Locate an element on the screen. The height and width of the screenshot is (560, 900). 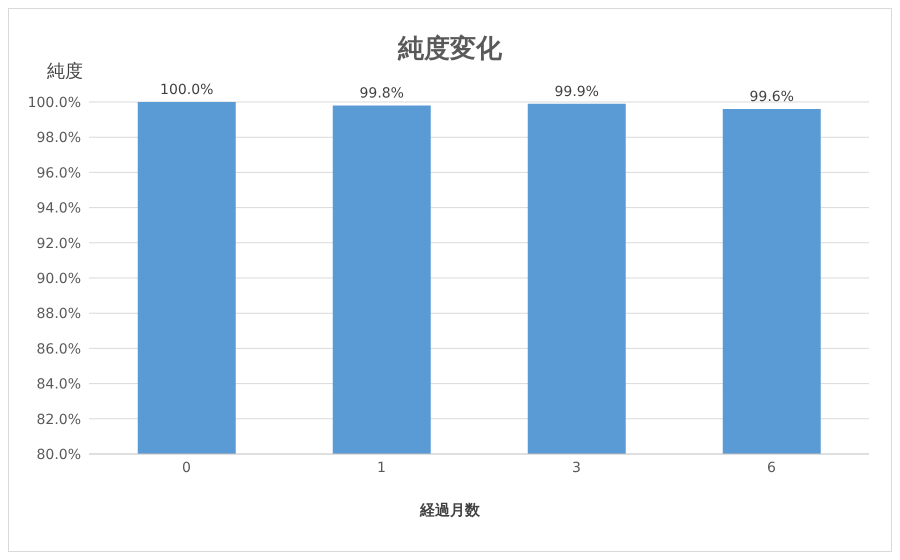
data-label: 100.0% is located at coordinates (187, 90).